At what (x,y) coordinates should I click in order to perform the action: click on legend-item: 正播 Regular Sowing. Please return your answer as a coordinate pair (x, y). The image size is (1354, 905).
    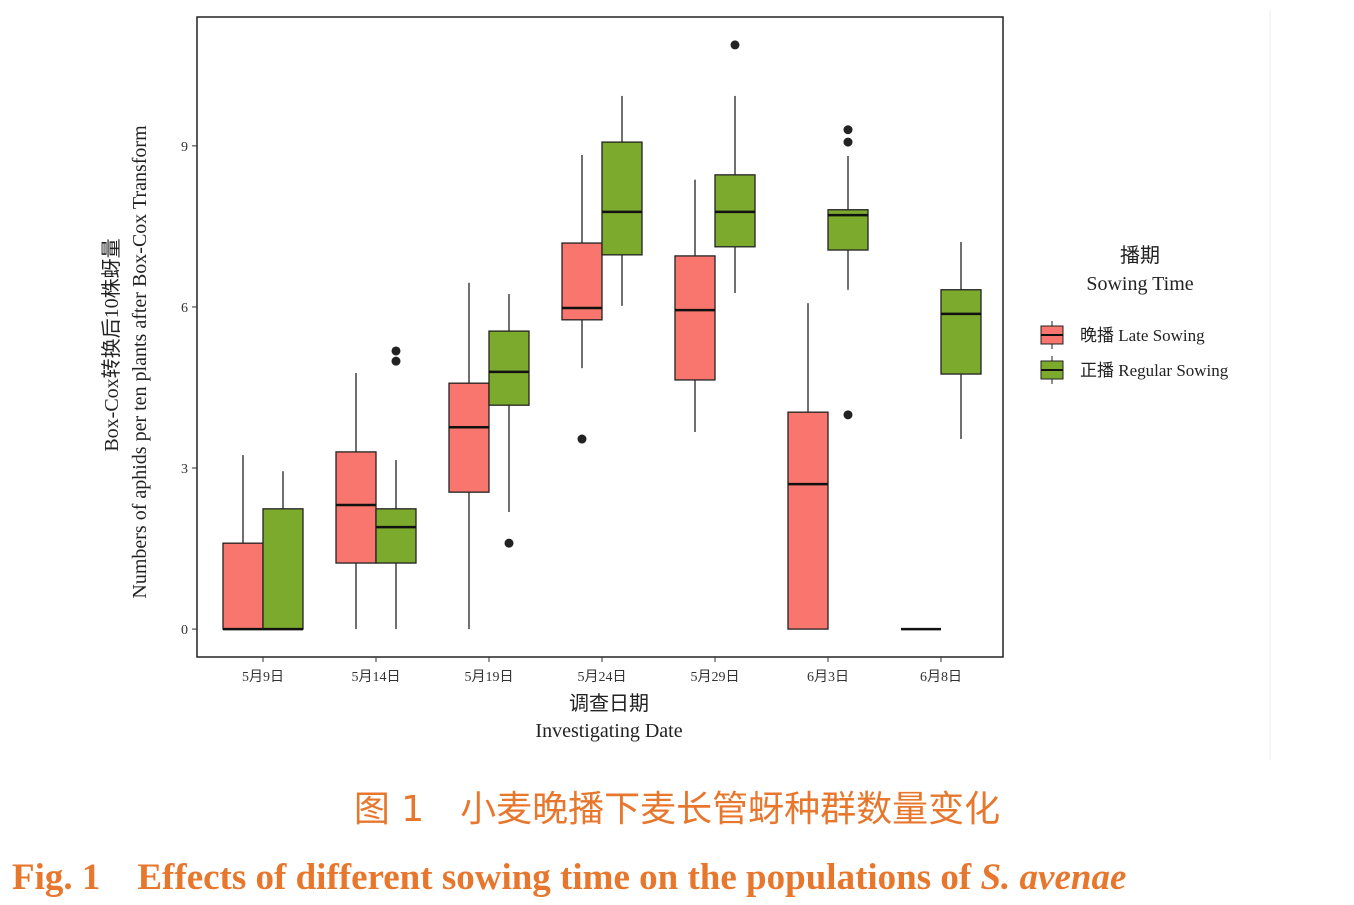
    Looking at the image, I should click on (1134, 370).